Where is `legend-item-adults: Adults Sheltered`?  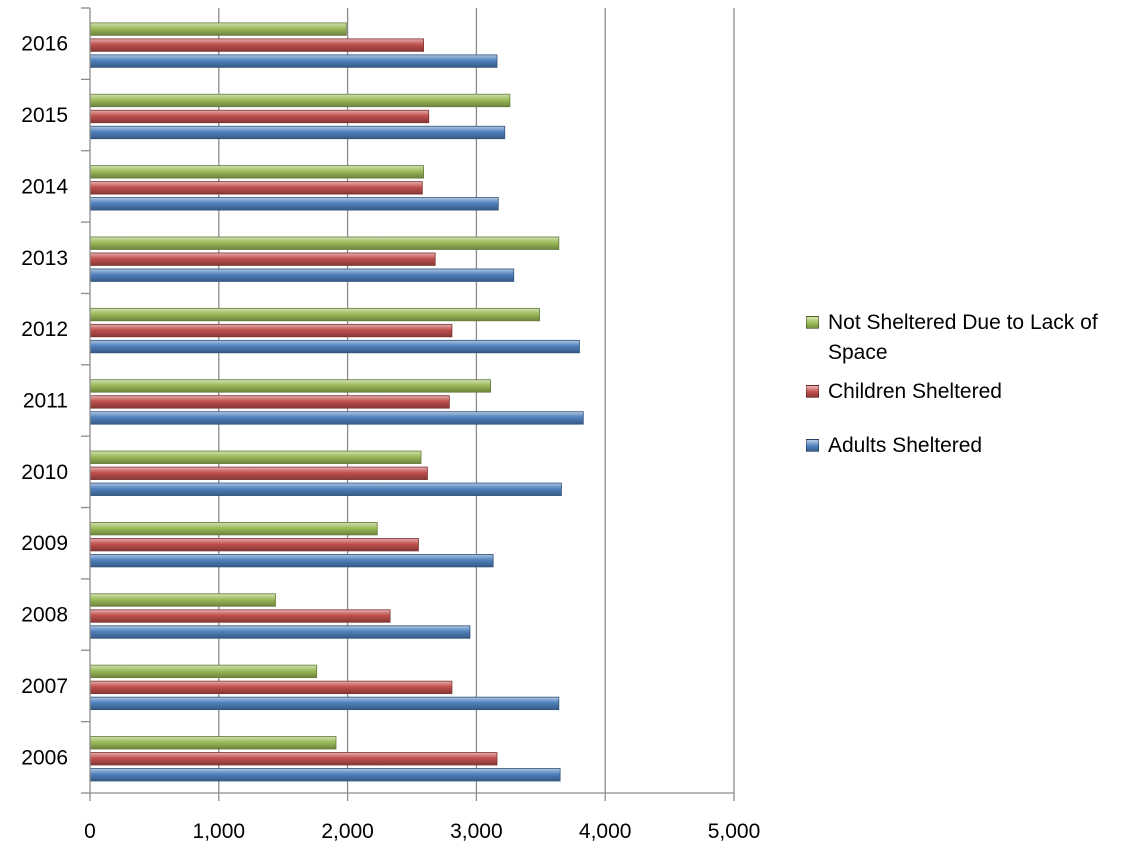
legend-item-adults: Adults Sheltered is located at coordinates (976, 446).